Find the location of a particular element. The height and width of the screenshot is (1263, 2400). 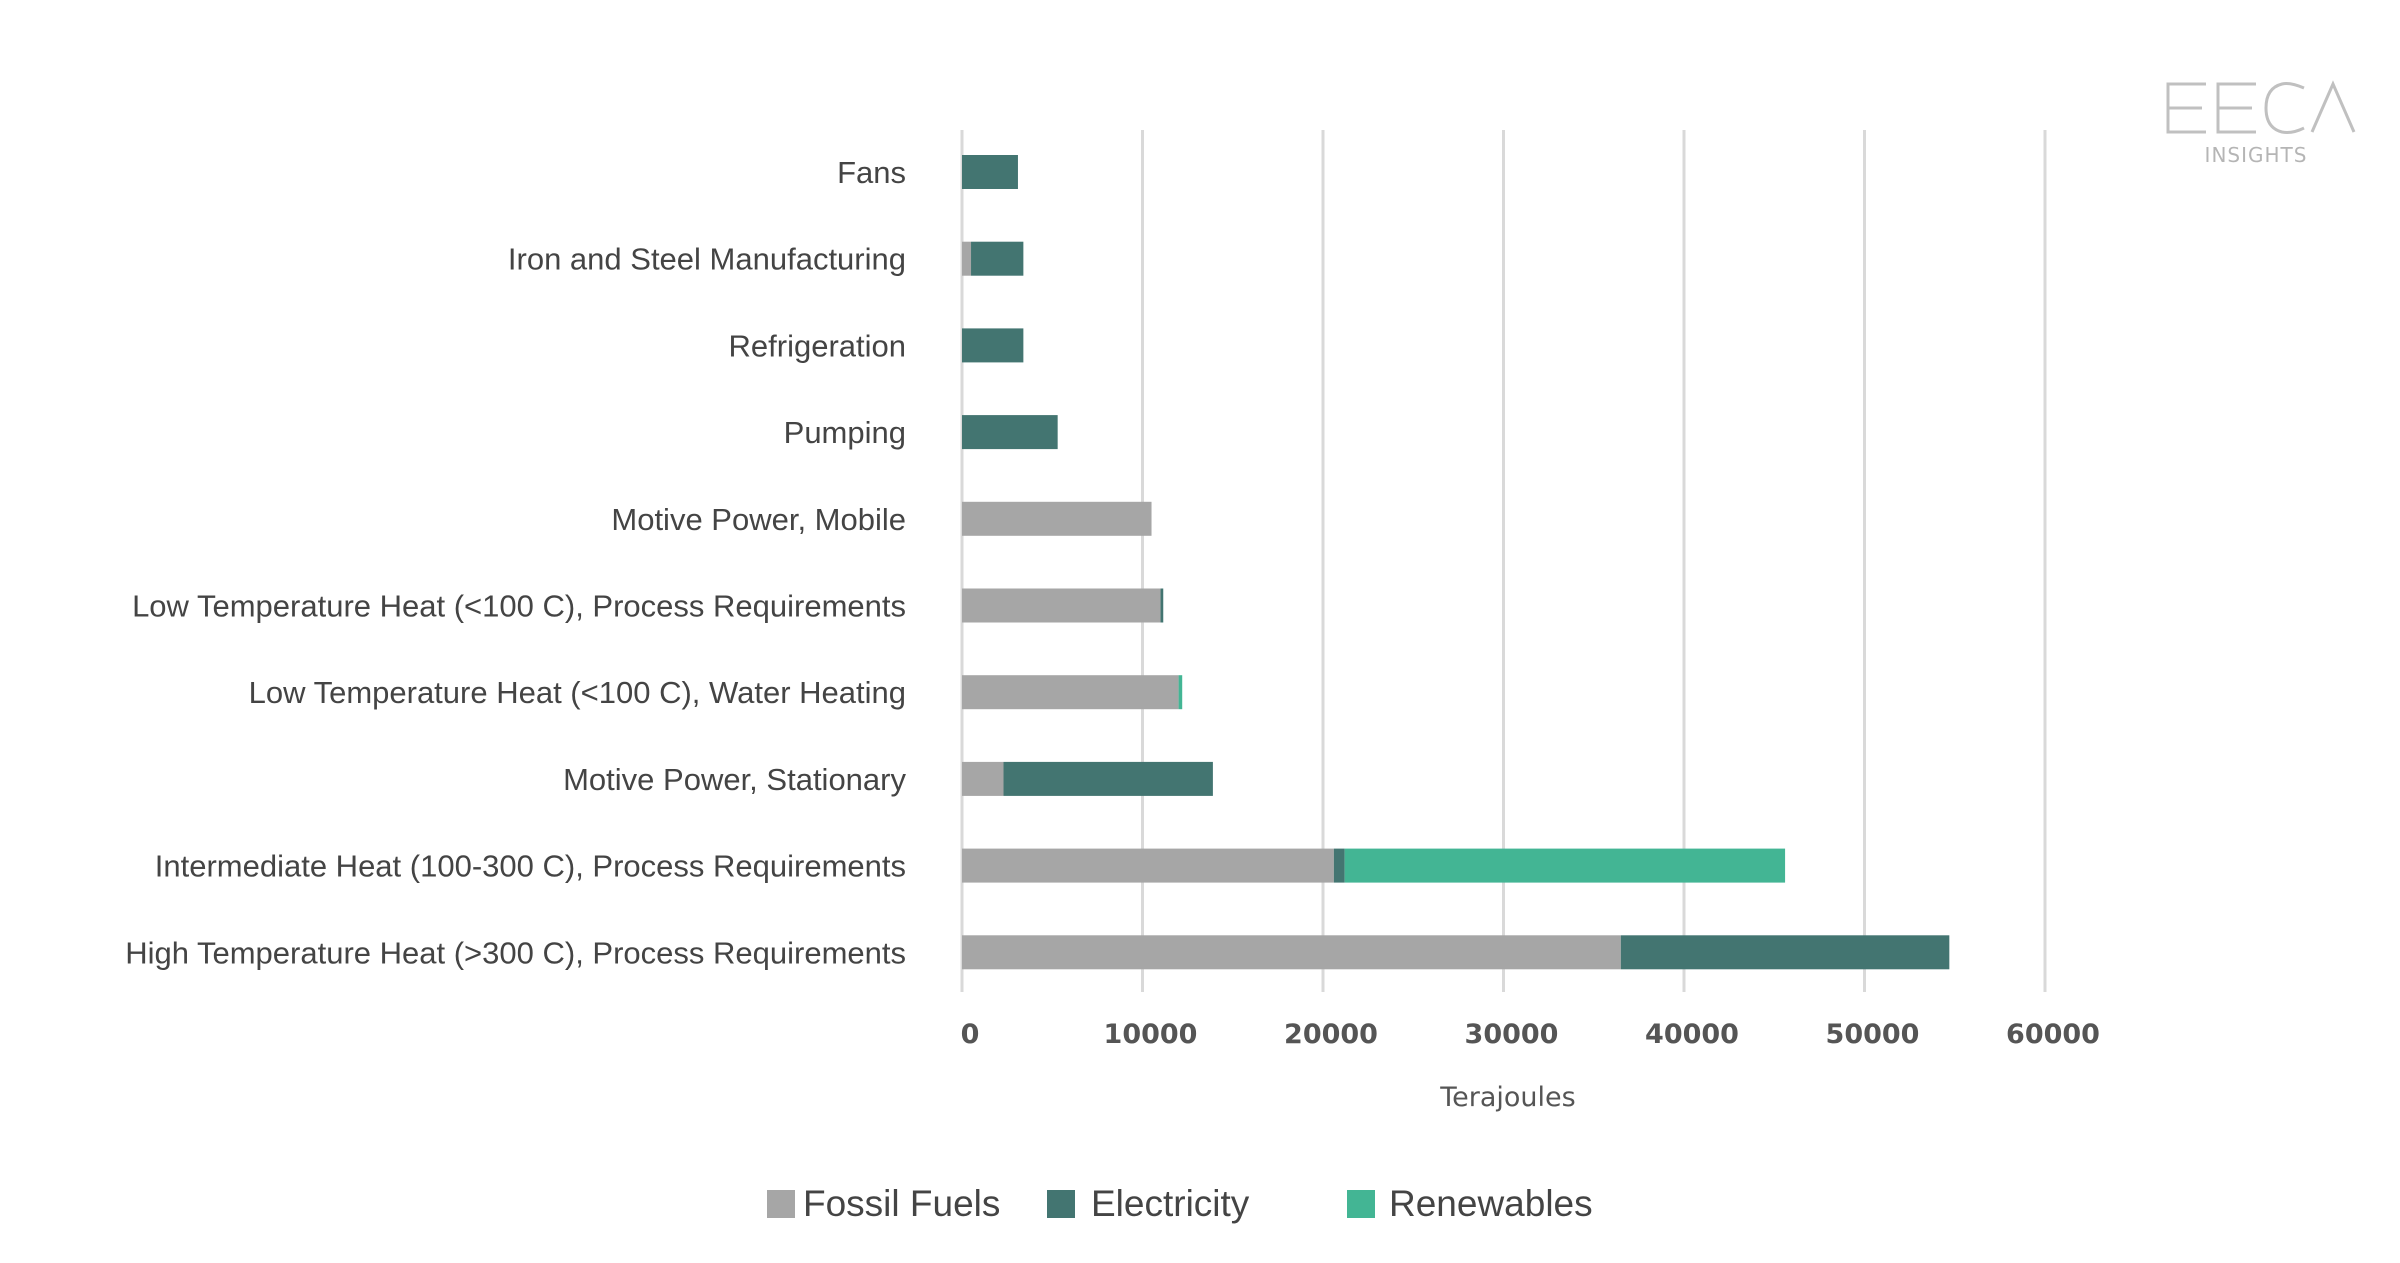

legend-swatch-renewables is located at coordinates (1361, 1204).